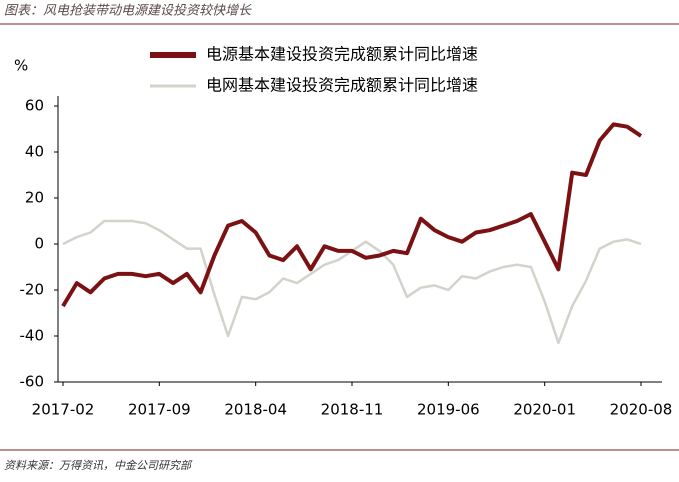 This screenshot has width=679, height=482. I want to click on y-tick-label: -40, so click(32, 336).